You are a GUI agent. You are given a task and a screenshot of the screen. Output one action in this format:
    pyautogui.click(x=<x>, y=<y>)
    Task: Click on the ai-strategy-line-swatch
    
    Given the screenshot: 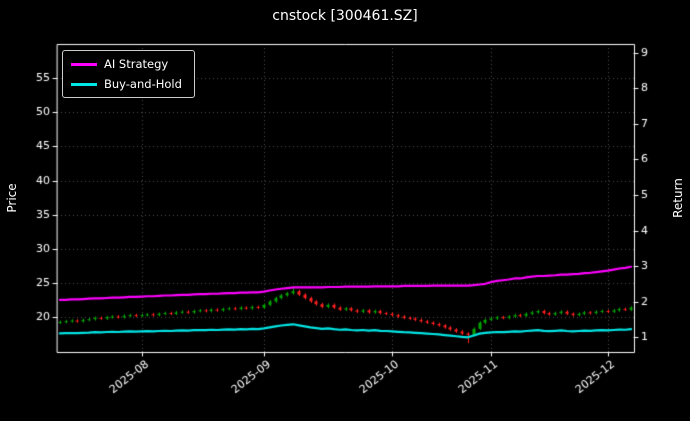 What is the action you would take?
    pyautogui.click(x=84, y=64)
    